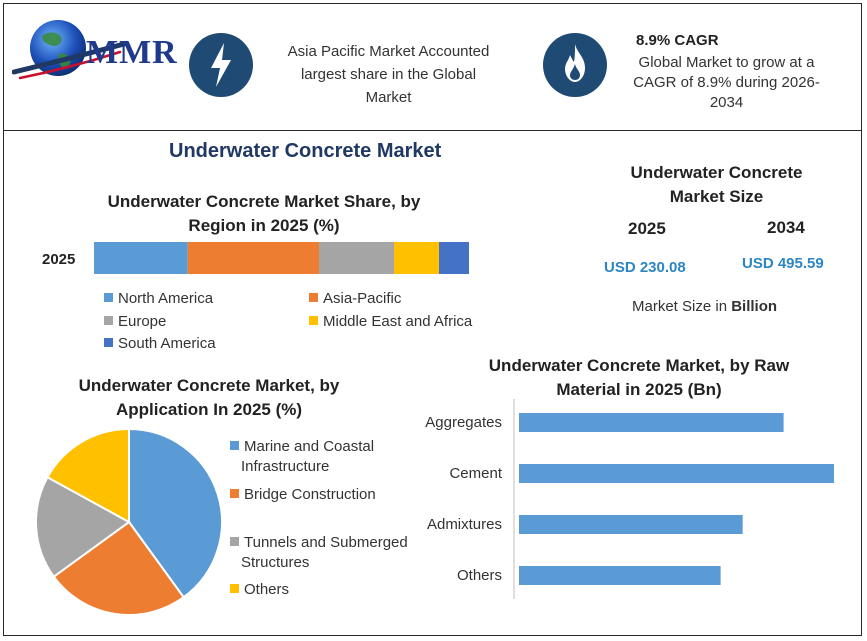 This screenshot has height=641, width=867. Describe the element at coordinates (305, 151) in the screenshot. I see `page-title: Underwater Concrete Market` at that location.